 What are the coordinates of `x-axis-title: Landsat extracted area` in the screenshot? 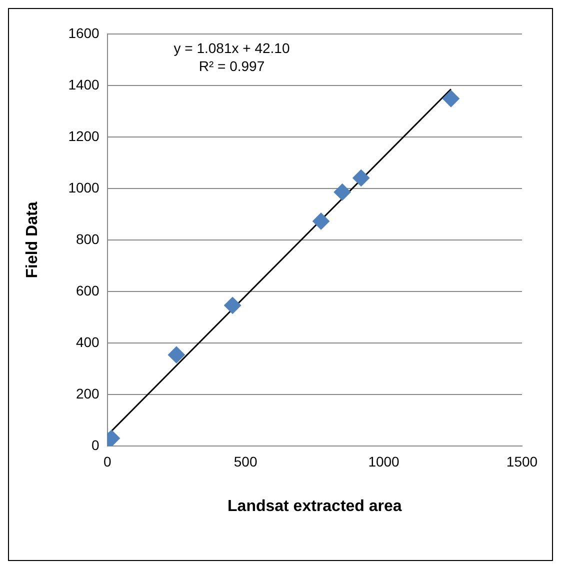 It's located at (315, 506).